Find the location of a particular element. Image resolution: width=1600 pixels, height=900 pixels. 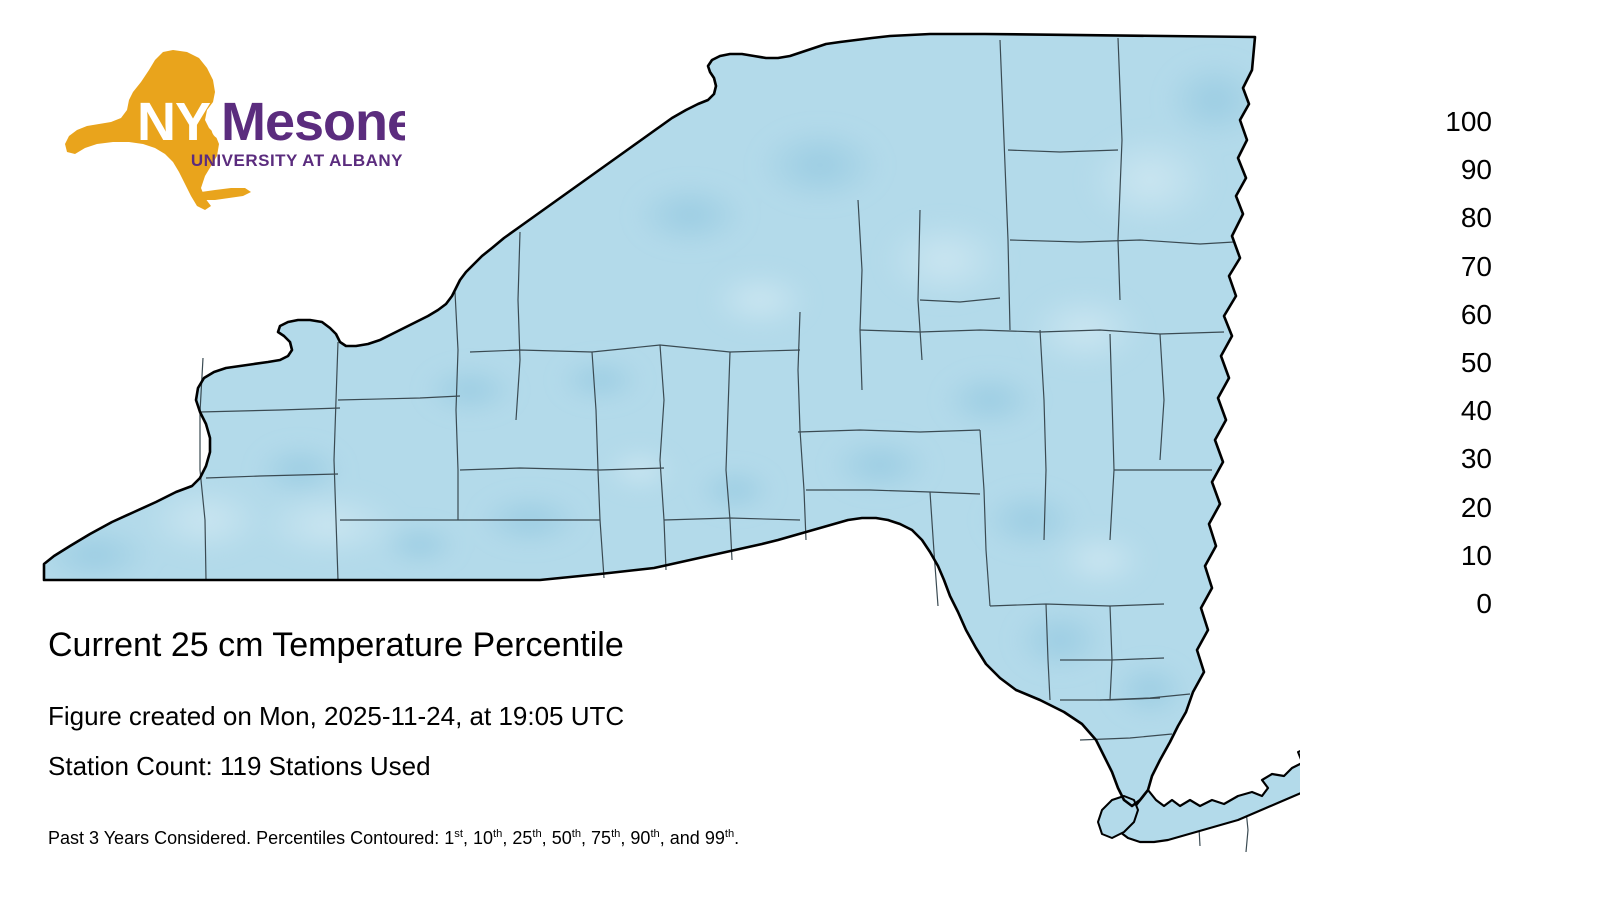

colorbar-tick-60: 60 is located at coordinates (1476, 314).